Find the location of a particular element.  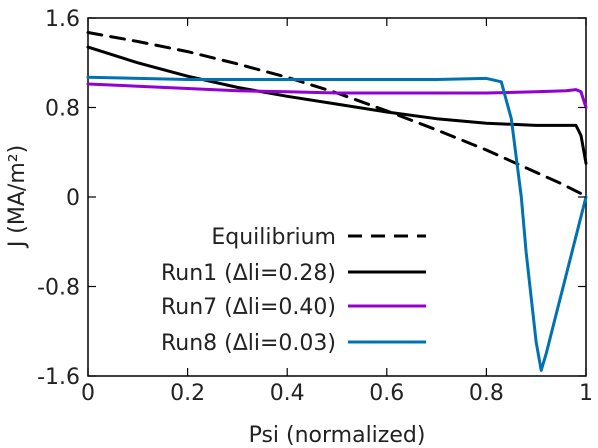

legend-label-3: Run7 (Δli=0.40) is located at coordinates (248, 307).